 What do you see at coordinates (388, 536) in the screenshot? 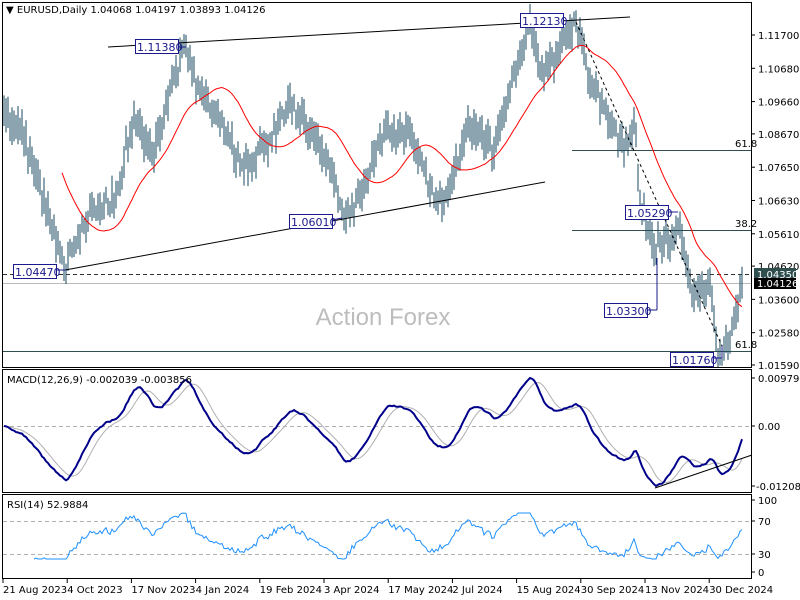
I see `rsi-line` at bounding box center [388, 536].